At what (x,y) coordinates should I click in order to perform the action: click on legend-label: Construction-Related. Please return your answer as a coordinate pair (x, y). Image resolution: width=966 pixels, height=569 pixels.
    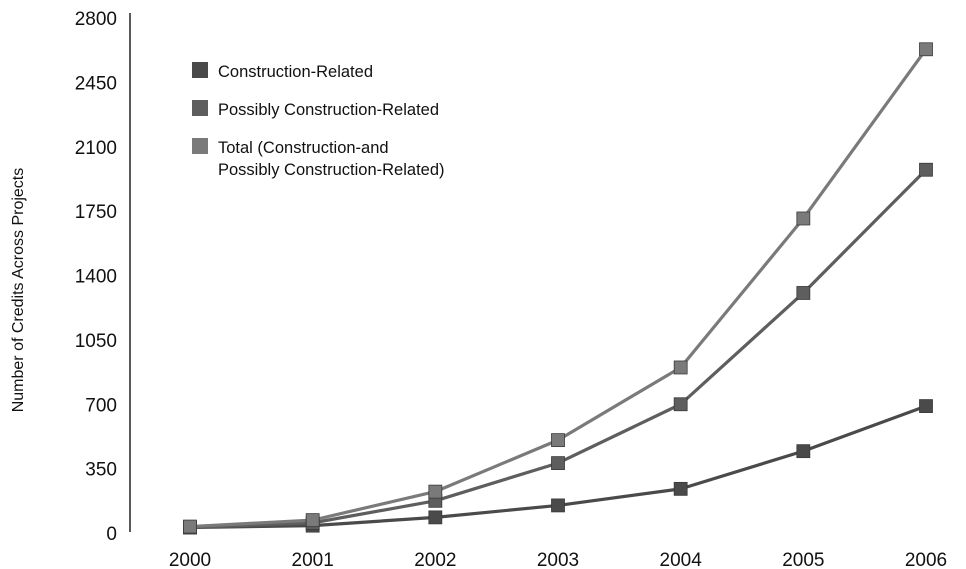
    Looking at the image, I should click on (295, 72).